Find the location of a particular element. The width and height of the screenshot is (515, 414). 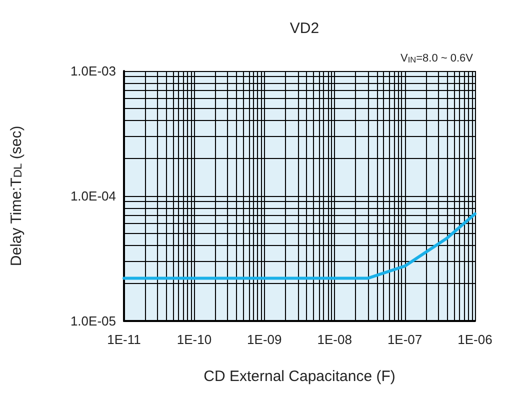

x-tick-label: 1E-11 is located at coordinates (124, 339).